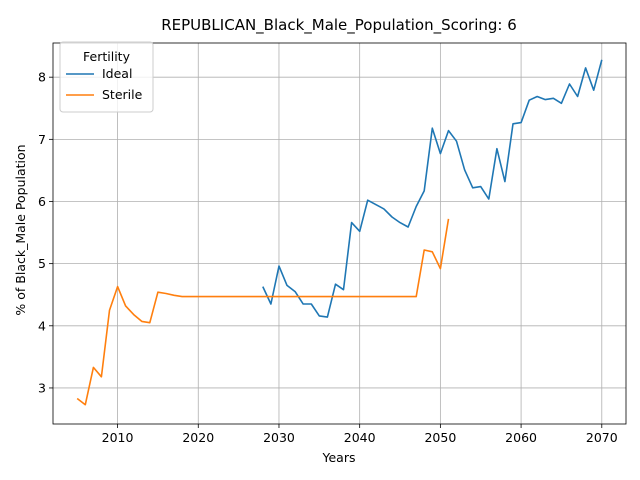 The width and height of the screenshot is (640, 480). Describe the element at coordinates (198, 437) in the screenshot. I see `x-tick-label: 2020` at that location.